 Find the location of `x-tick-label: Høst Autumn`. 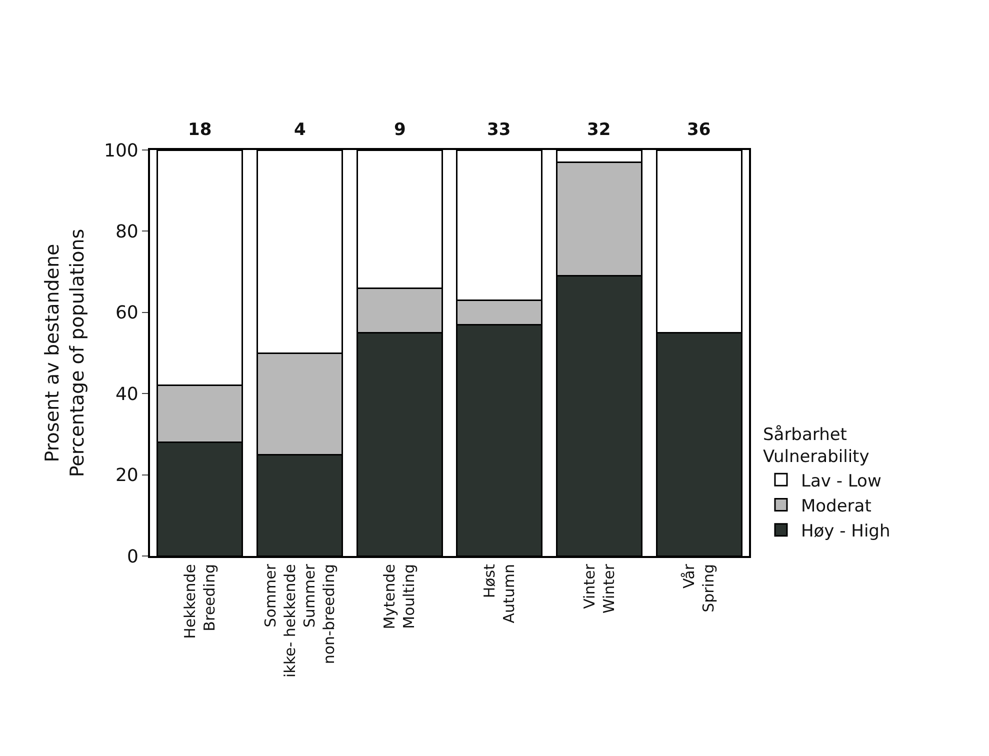

x-tick-label: Høst Autumn is located at coordinates (499, 594).